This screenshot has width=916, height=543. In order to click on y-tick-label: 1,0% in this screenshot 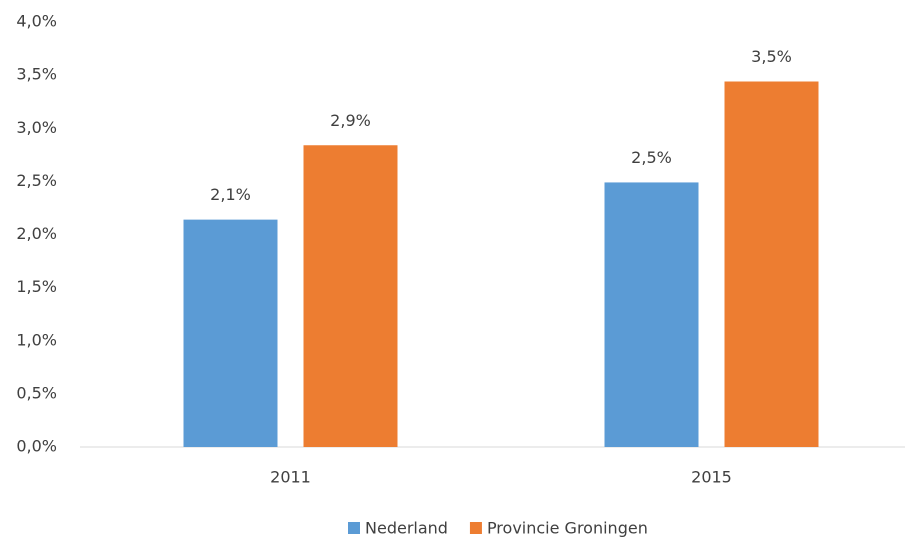, I will do `click(36, 339)`.